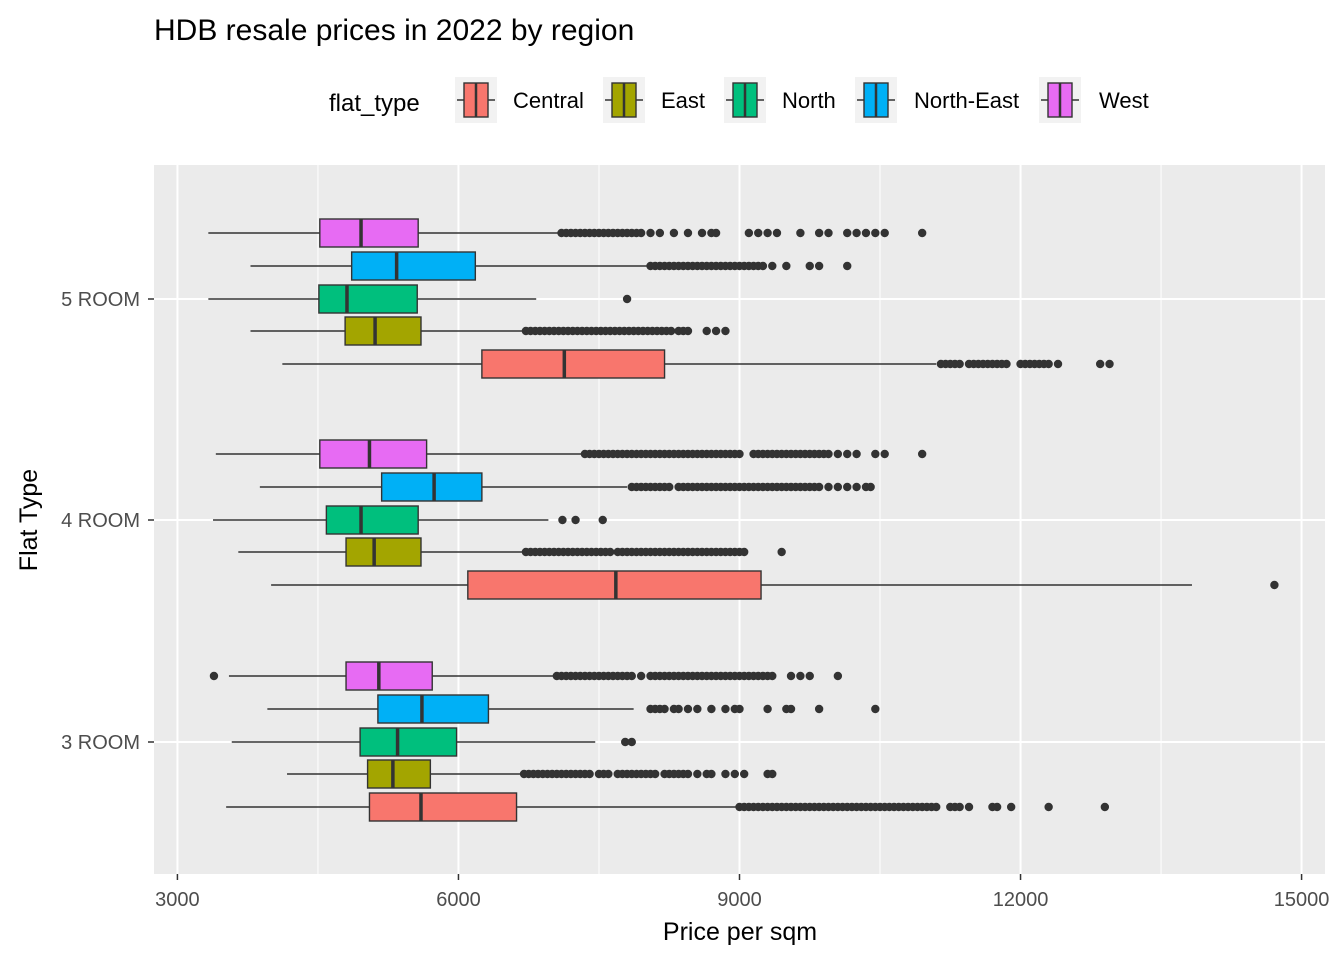  What do you see at coordinates (1094, 100) in the screenshot?
I see `legend-item: West` at bounding box center [1094, 100].